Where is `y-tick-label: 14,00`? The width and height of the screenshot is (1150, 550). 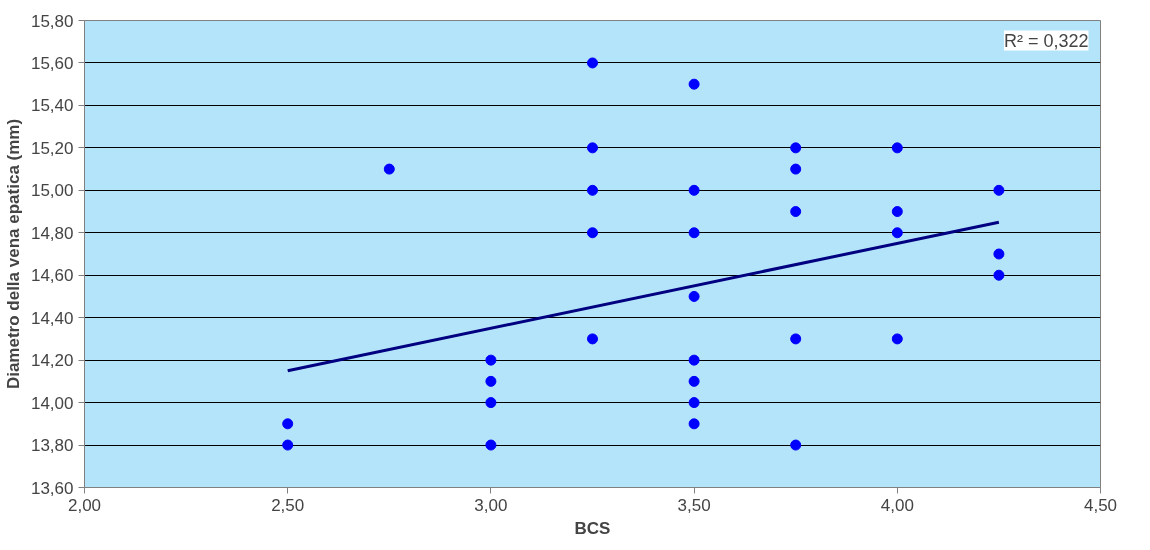
y-tick-label: 14,00 is located at coordinates (52, 403).